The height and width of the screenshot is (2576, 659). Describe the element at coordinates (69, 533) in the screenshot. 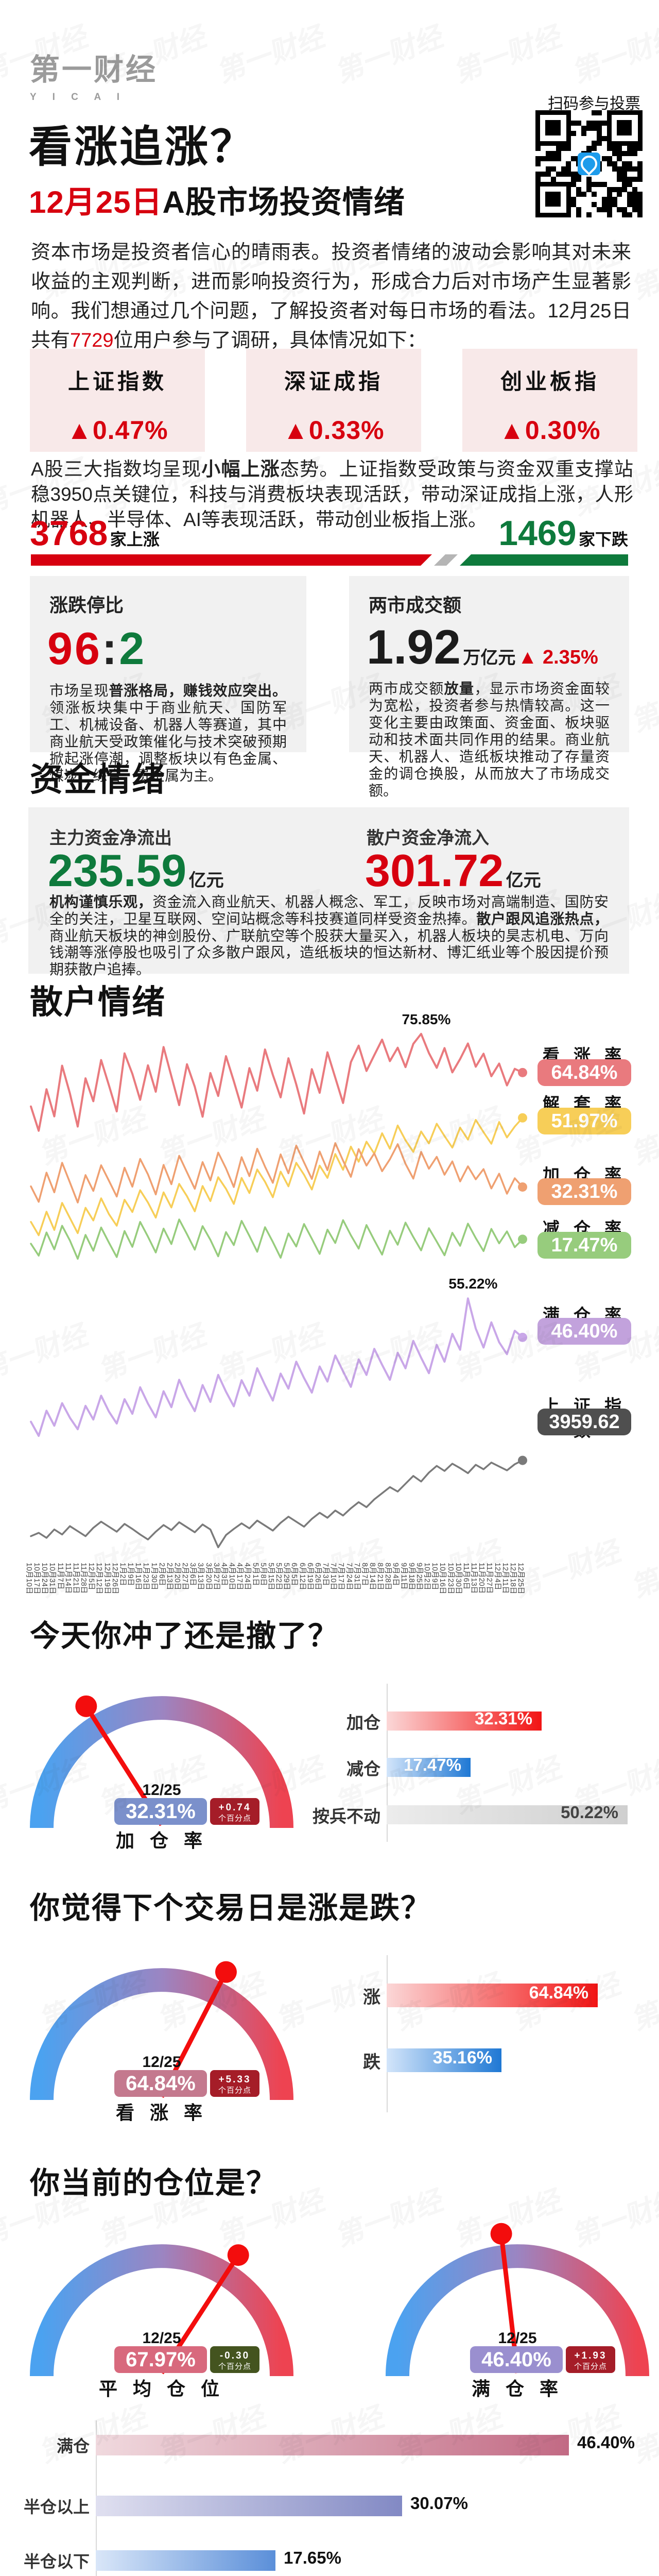

I see `advance-value: 3768` at that location.